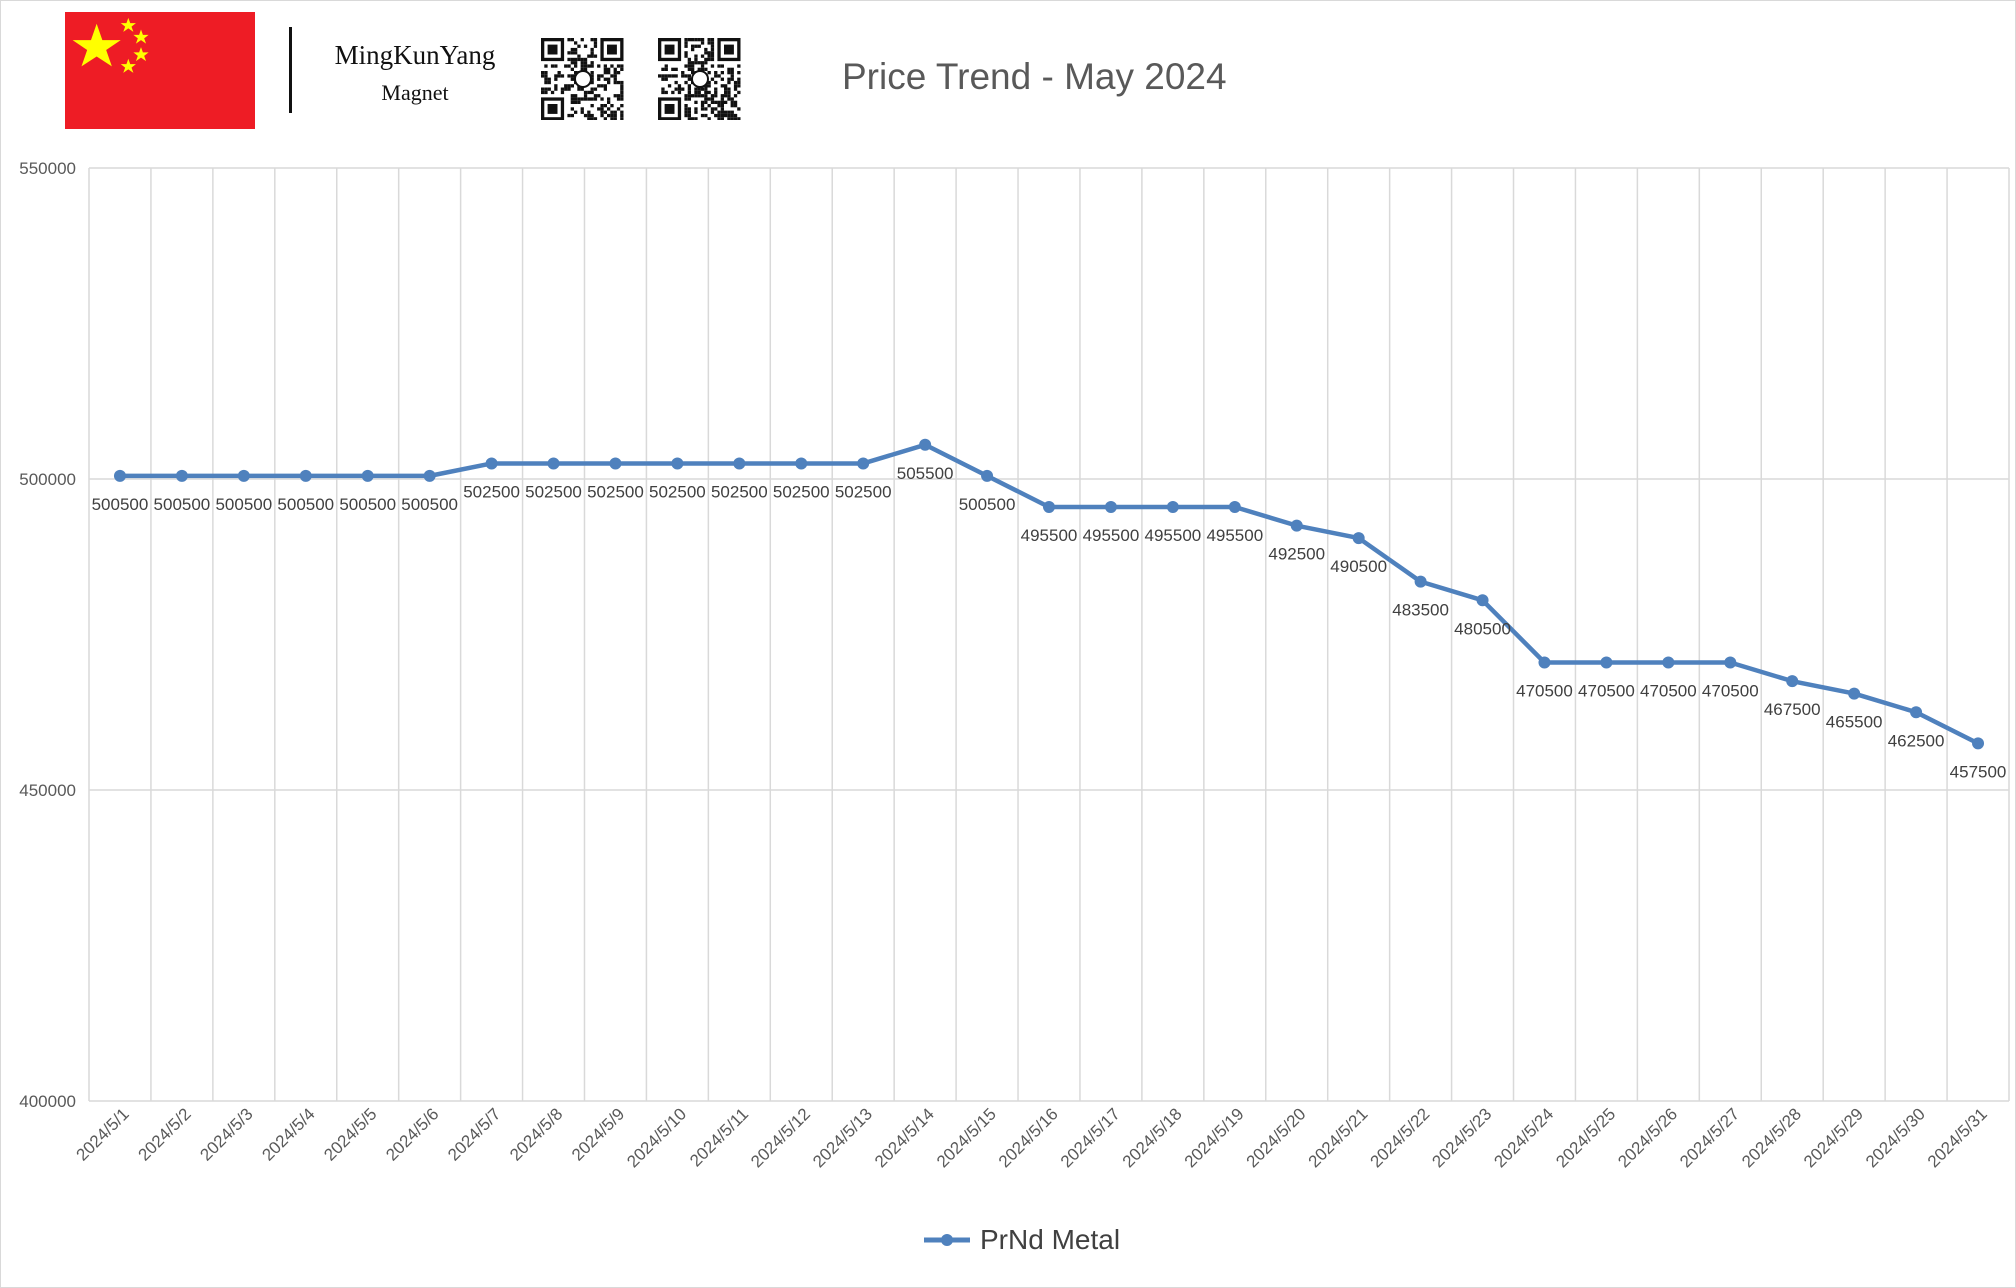 This screenshot has width=2016, height=1288. Describe the element at coordinates (474, 1134) in the screenshot. I see `x-tick-label: 2024/5/7` at that location.